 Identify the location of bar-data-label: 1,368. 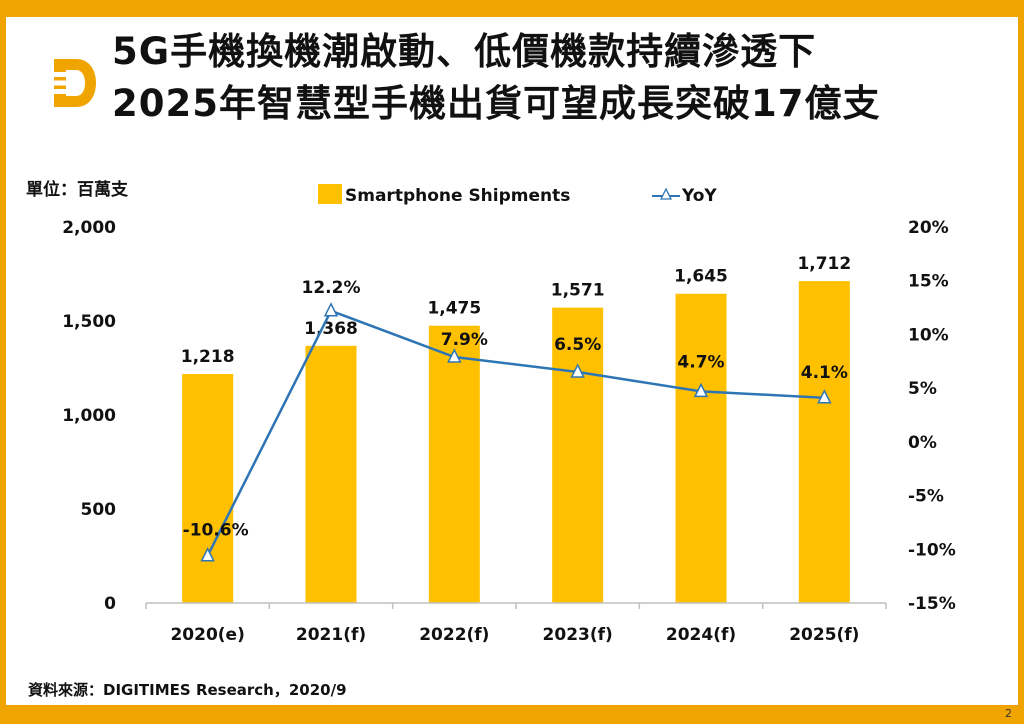
(331, 329).